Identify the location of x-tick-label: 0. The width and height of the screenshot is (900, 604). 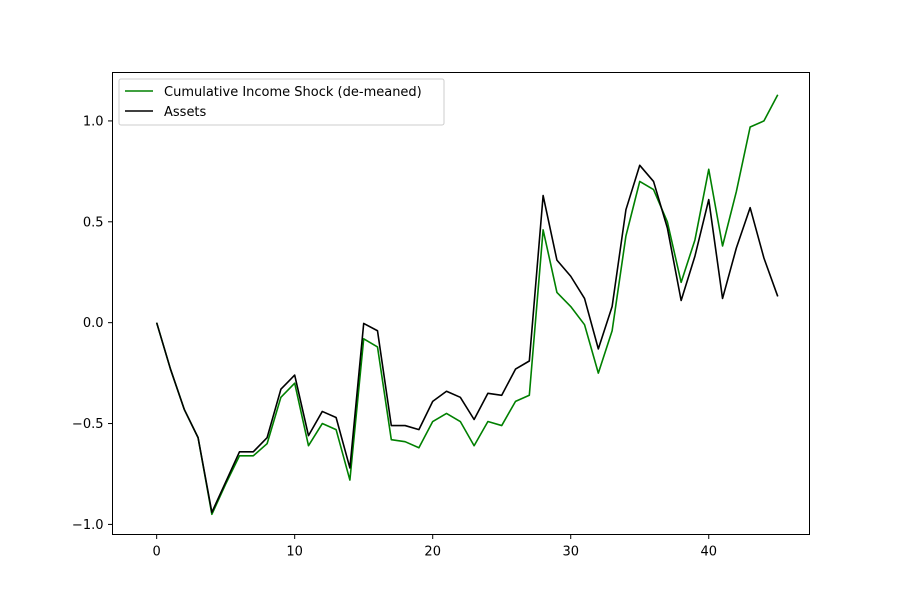
(157, 552).